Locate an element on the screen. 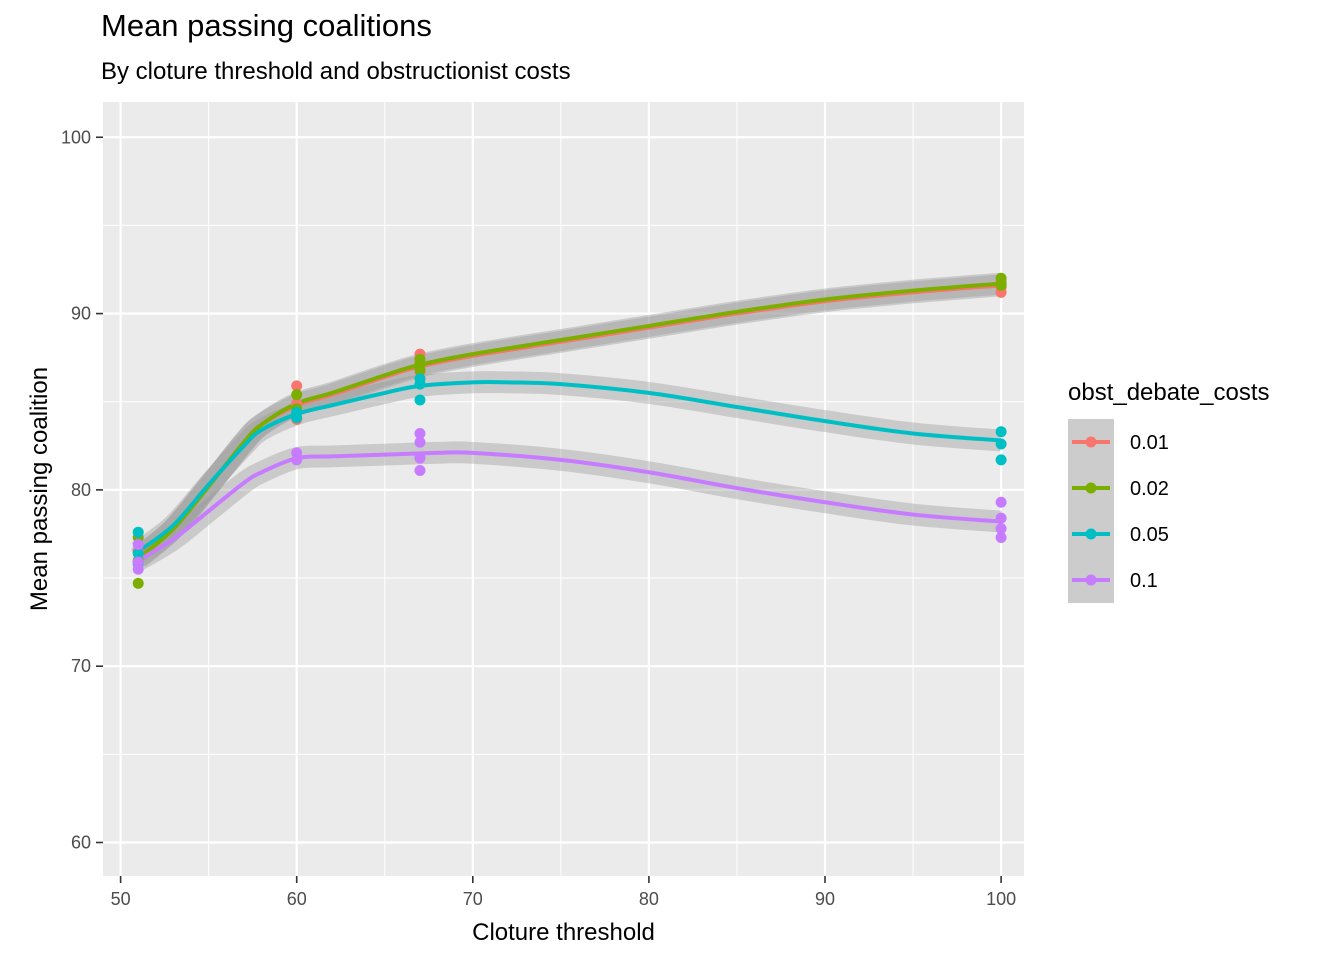 Image resolution: width=1344 pixels, height=960 pixels. x-tick-label: 90 is located at coordinates (825, 899).